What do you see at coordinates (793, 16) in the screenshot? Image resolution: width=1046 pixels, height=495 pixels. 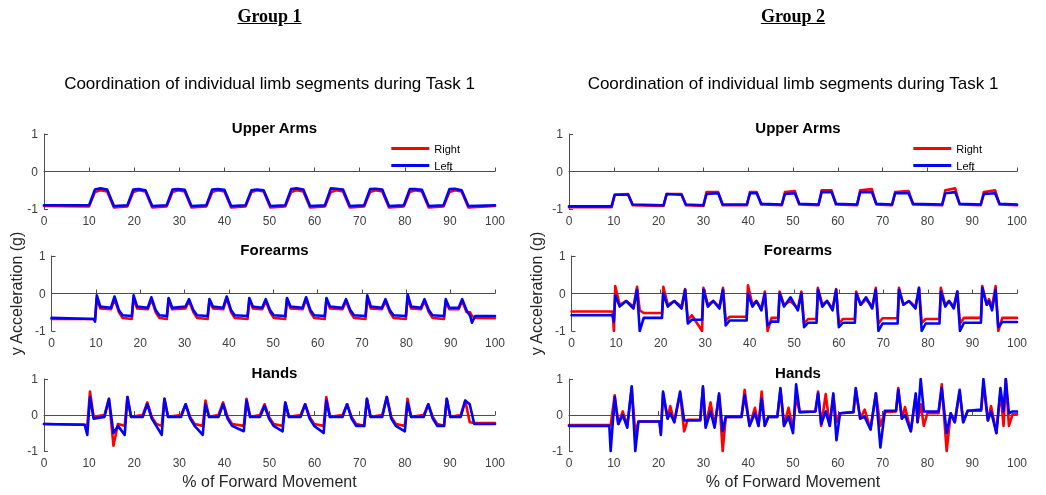 I see `text: Group 2` at bounding box center [793, 16].